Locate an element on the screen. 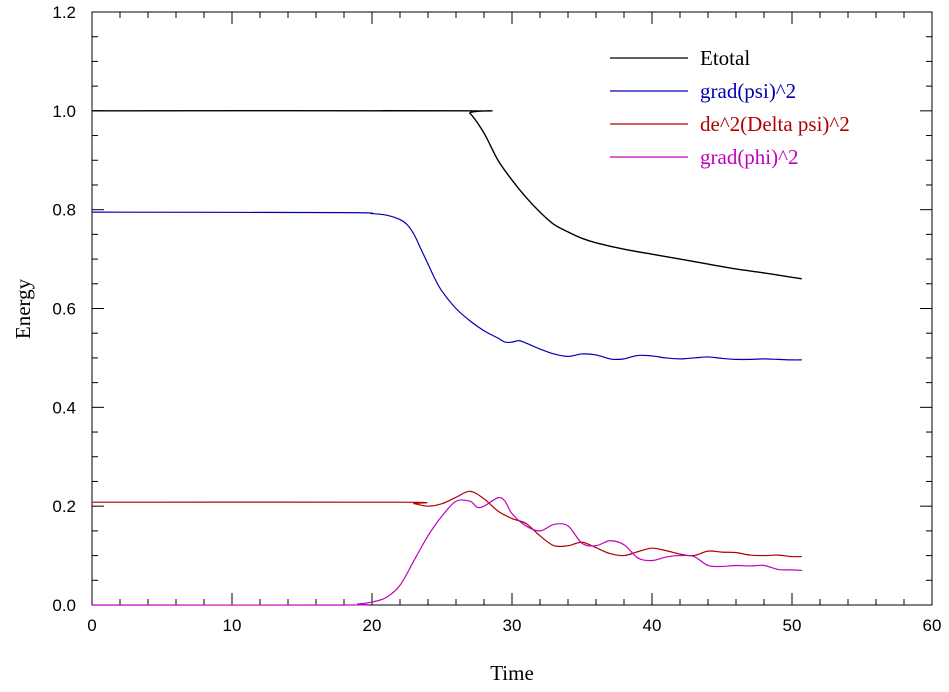  legend-label: de^2(Delta psi)^2 is located at coordinates (775, 124).